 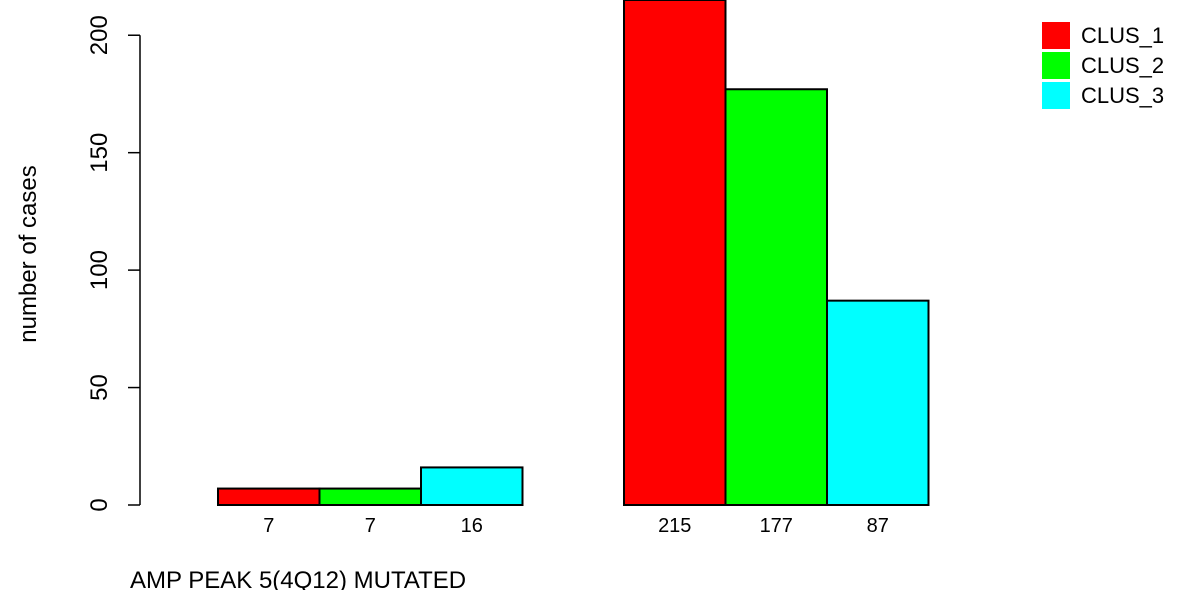 I want to click on y-tick-label-3: 150, so click(x=99, y=153).